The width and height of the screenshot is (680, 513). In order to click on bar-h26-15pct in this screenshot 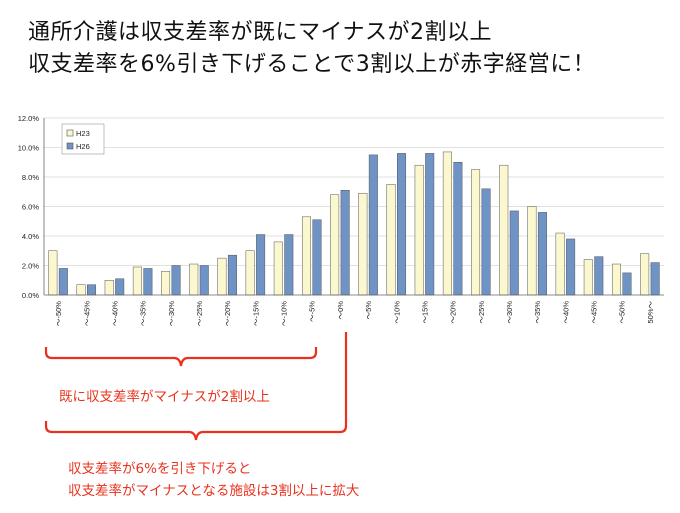, I will do `click(430, 224)`.